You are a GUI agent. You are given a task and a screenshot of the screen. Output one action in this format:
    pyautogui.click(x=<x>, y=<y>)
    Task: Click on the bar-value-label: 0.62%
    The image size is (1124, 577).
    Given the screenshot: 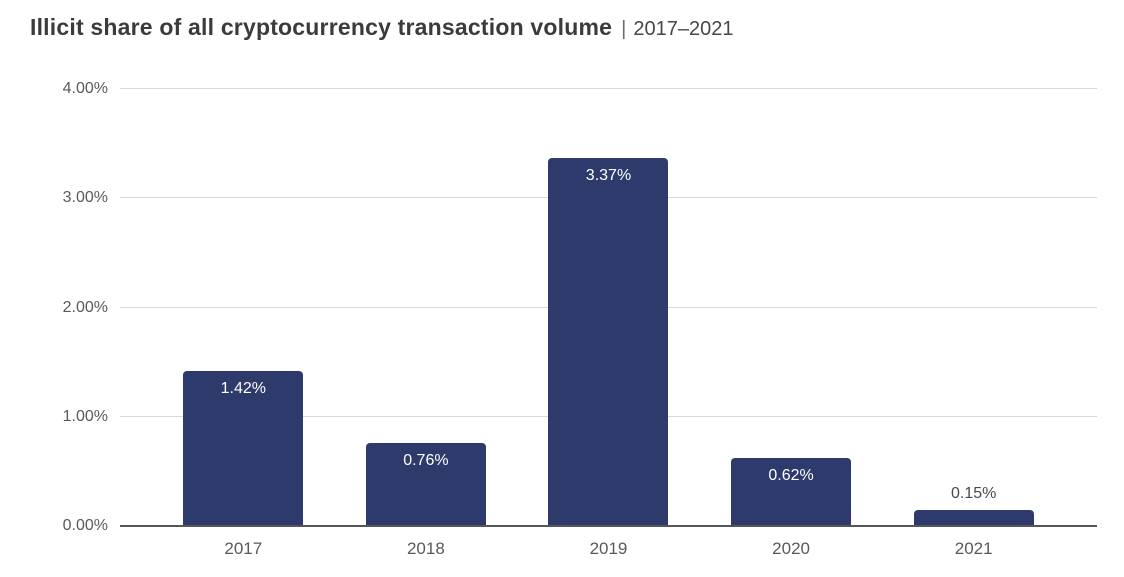 What is the action you would take?
    pyautogui.click(x=791, y=476)
    